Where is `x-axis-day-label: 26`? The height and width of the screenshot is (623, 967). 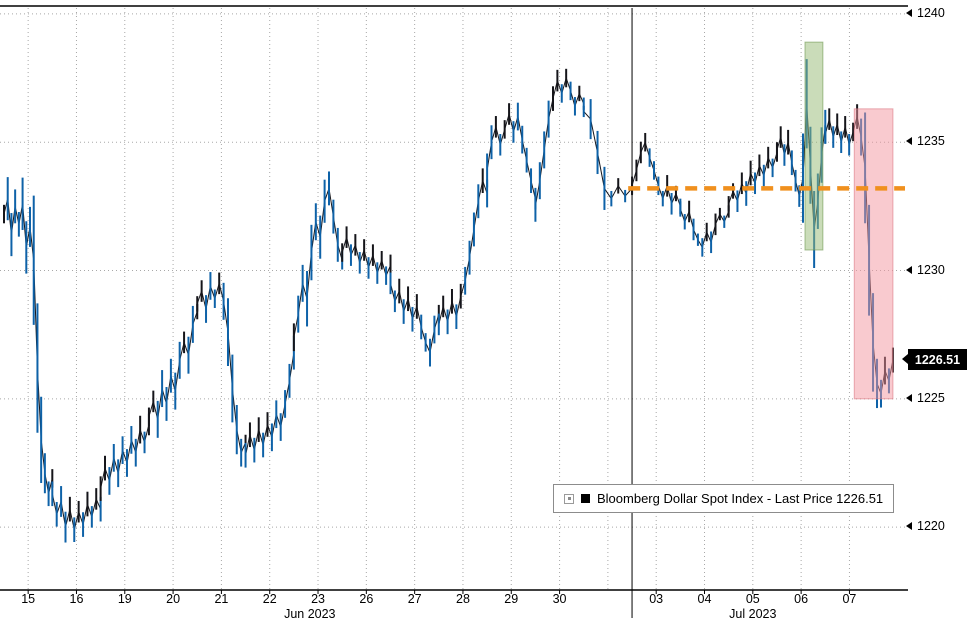 x-axis-day-label: 26 is located at coordinates (366, 599).